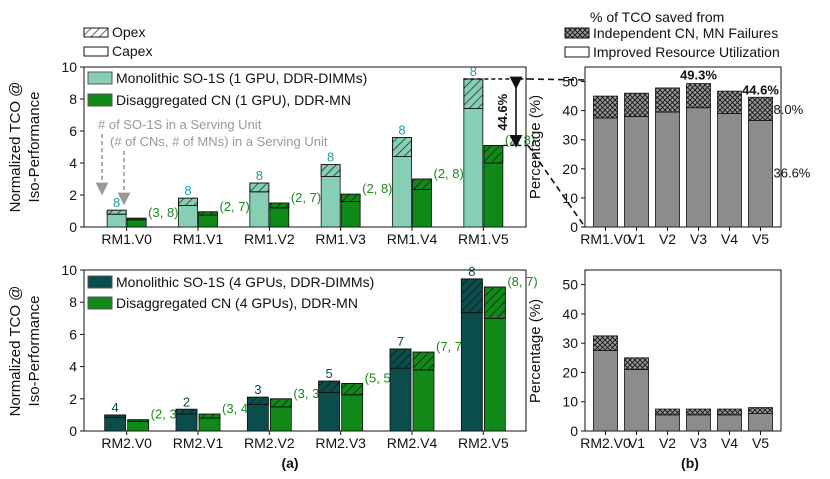 The height and width of the screenshot is (479, 830). What do you see at coordinates (340, 443) in the screenshot?
I see `x-tick-label: RM2.V3` at bounding box center [340, 443].